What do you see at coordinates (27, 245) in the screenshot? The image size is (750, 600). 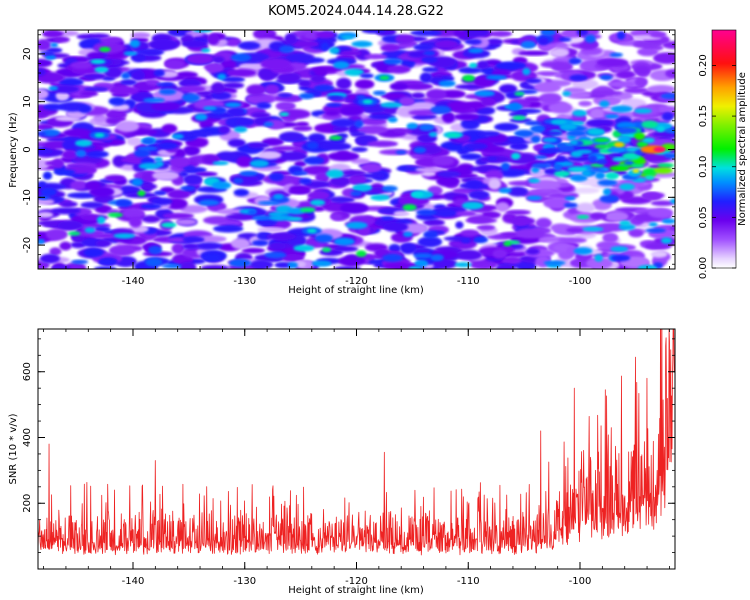 I see `y-tick-label: -20` at bounding box center [27, 245].